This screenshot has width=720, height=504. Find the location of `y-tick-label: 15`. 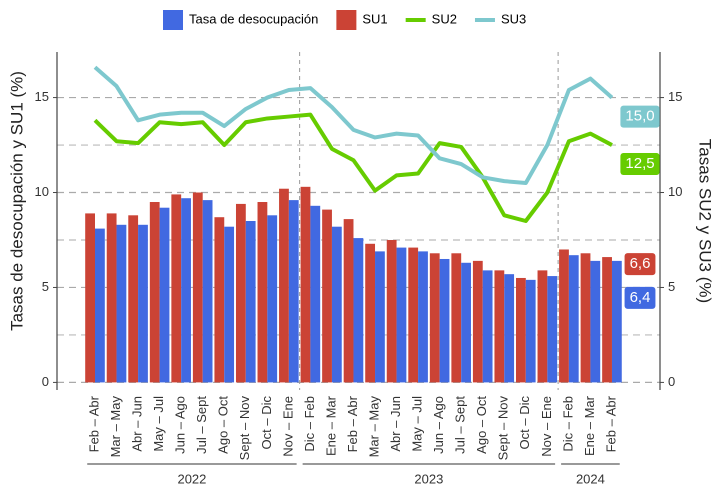

y-tick-label: 15 is located at coordinates (42, 96).